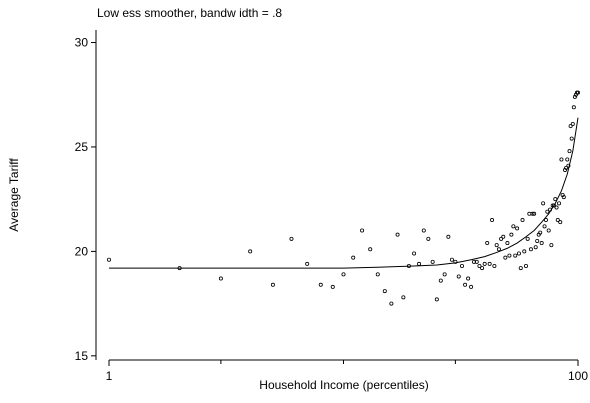 The height and width of the screenshot is (403, 590). What do you see at coordinates (82, 356) in the screenshot?
I see `y-tick-label: 15` at bounding box center [82, 356].